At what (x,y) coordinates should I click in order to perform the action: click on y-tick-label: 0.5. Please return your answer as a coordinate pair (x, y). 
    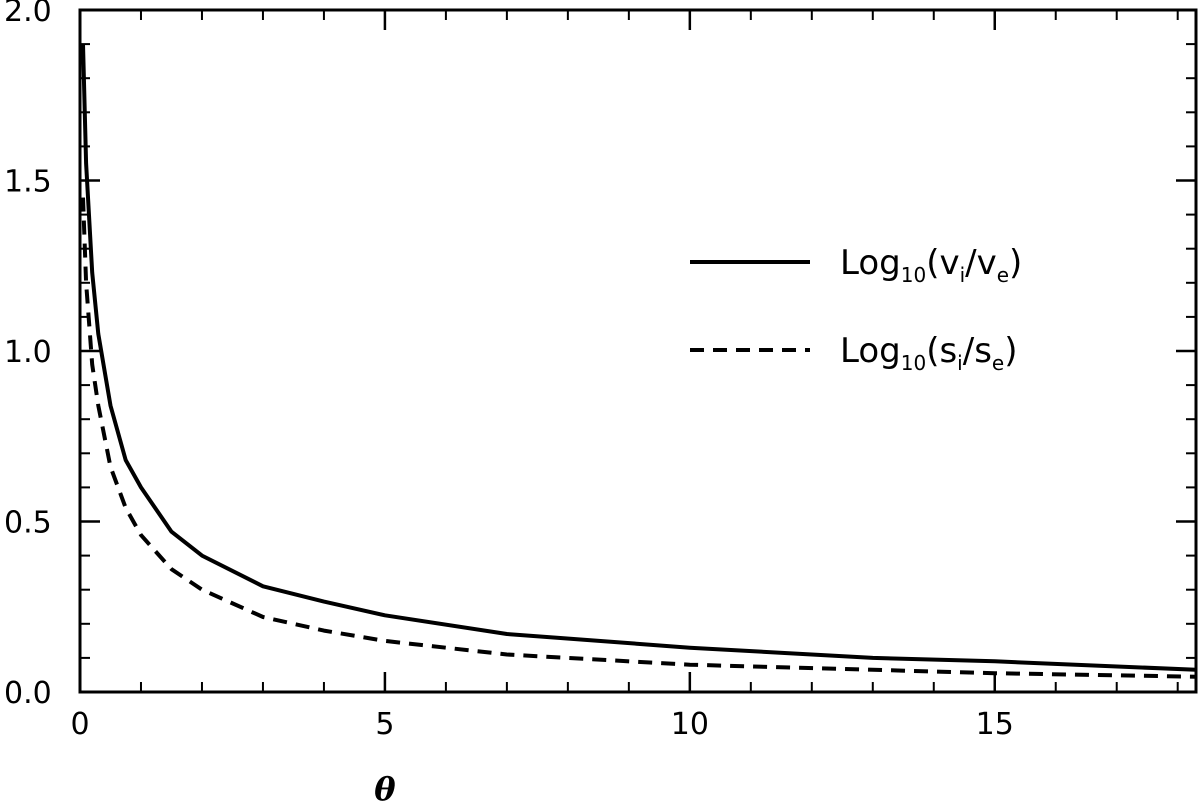
    Looking at the image, I should click on (28, 523).